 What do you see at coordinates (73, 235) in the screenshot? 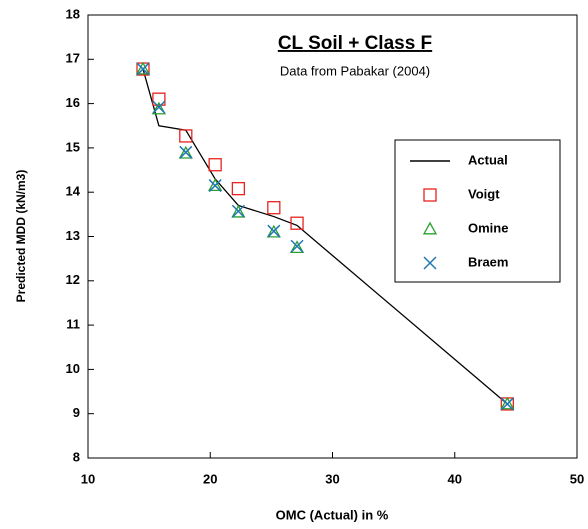
I see `y-tick-label: 13` at bounding box center [73, 235].